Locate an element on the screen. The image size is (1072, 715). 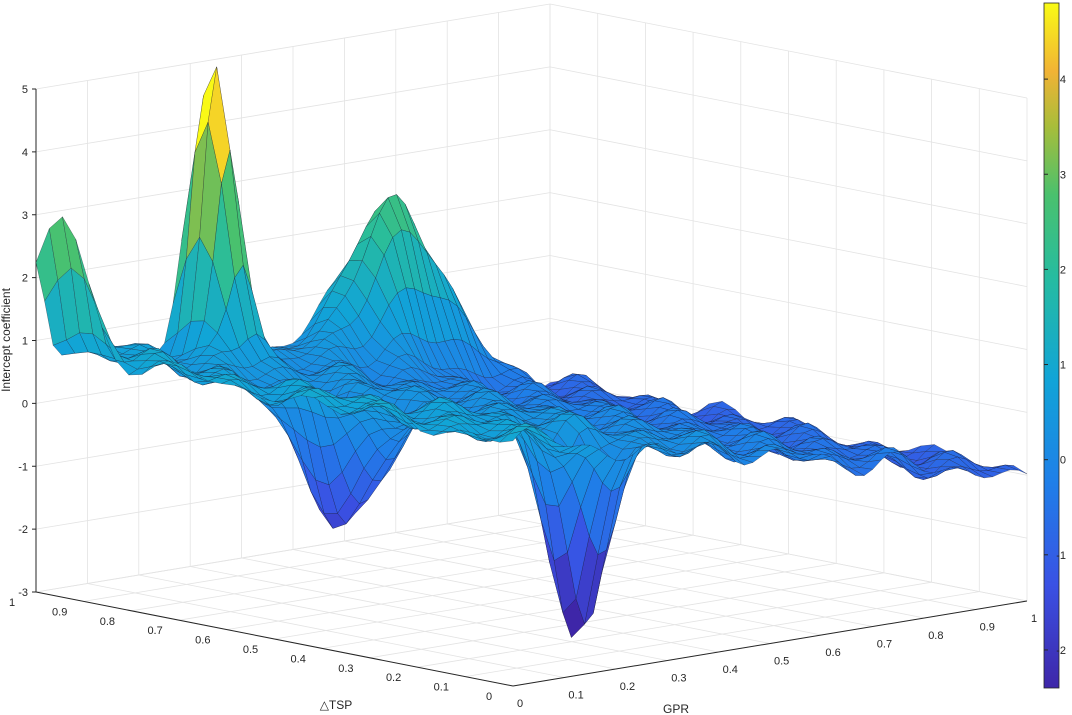
tsp-tick-label: 0.5 is located at coordinates (250, 650).